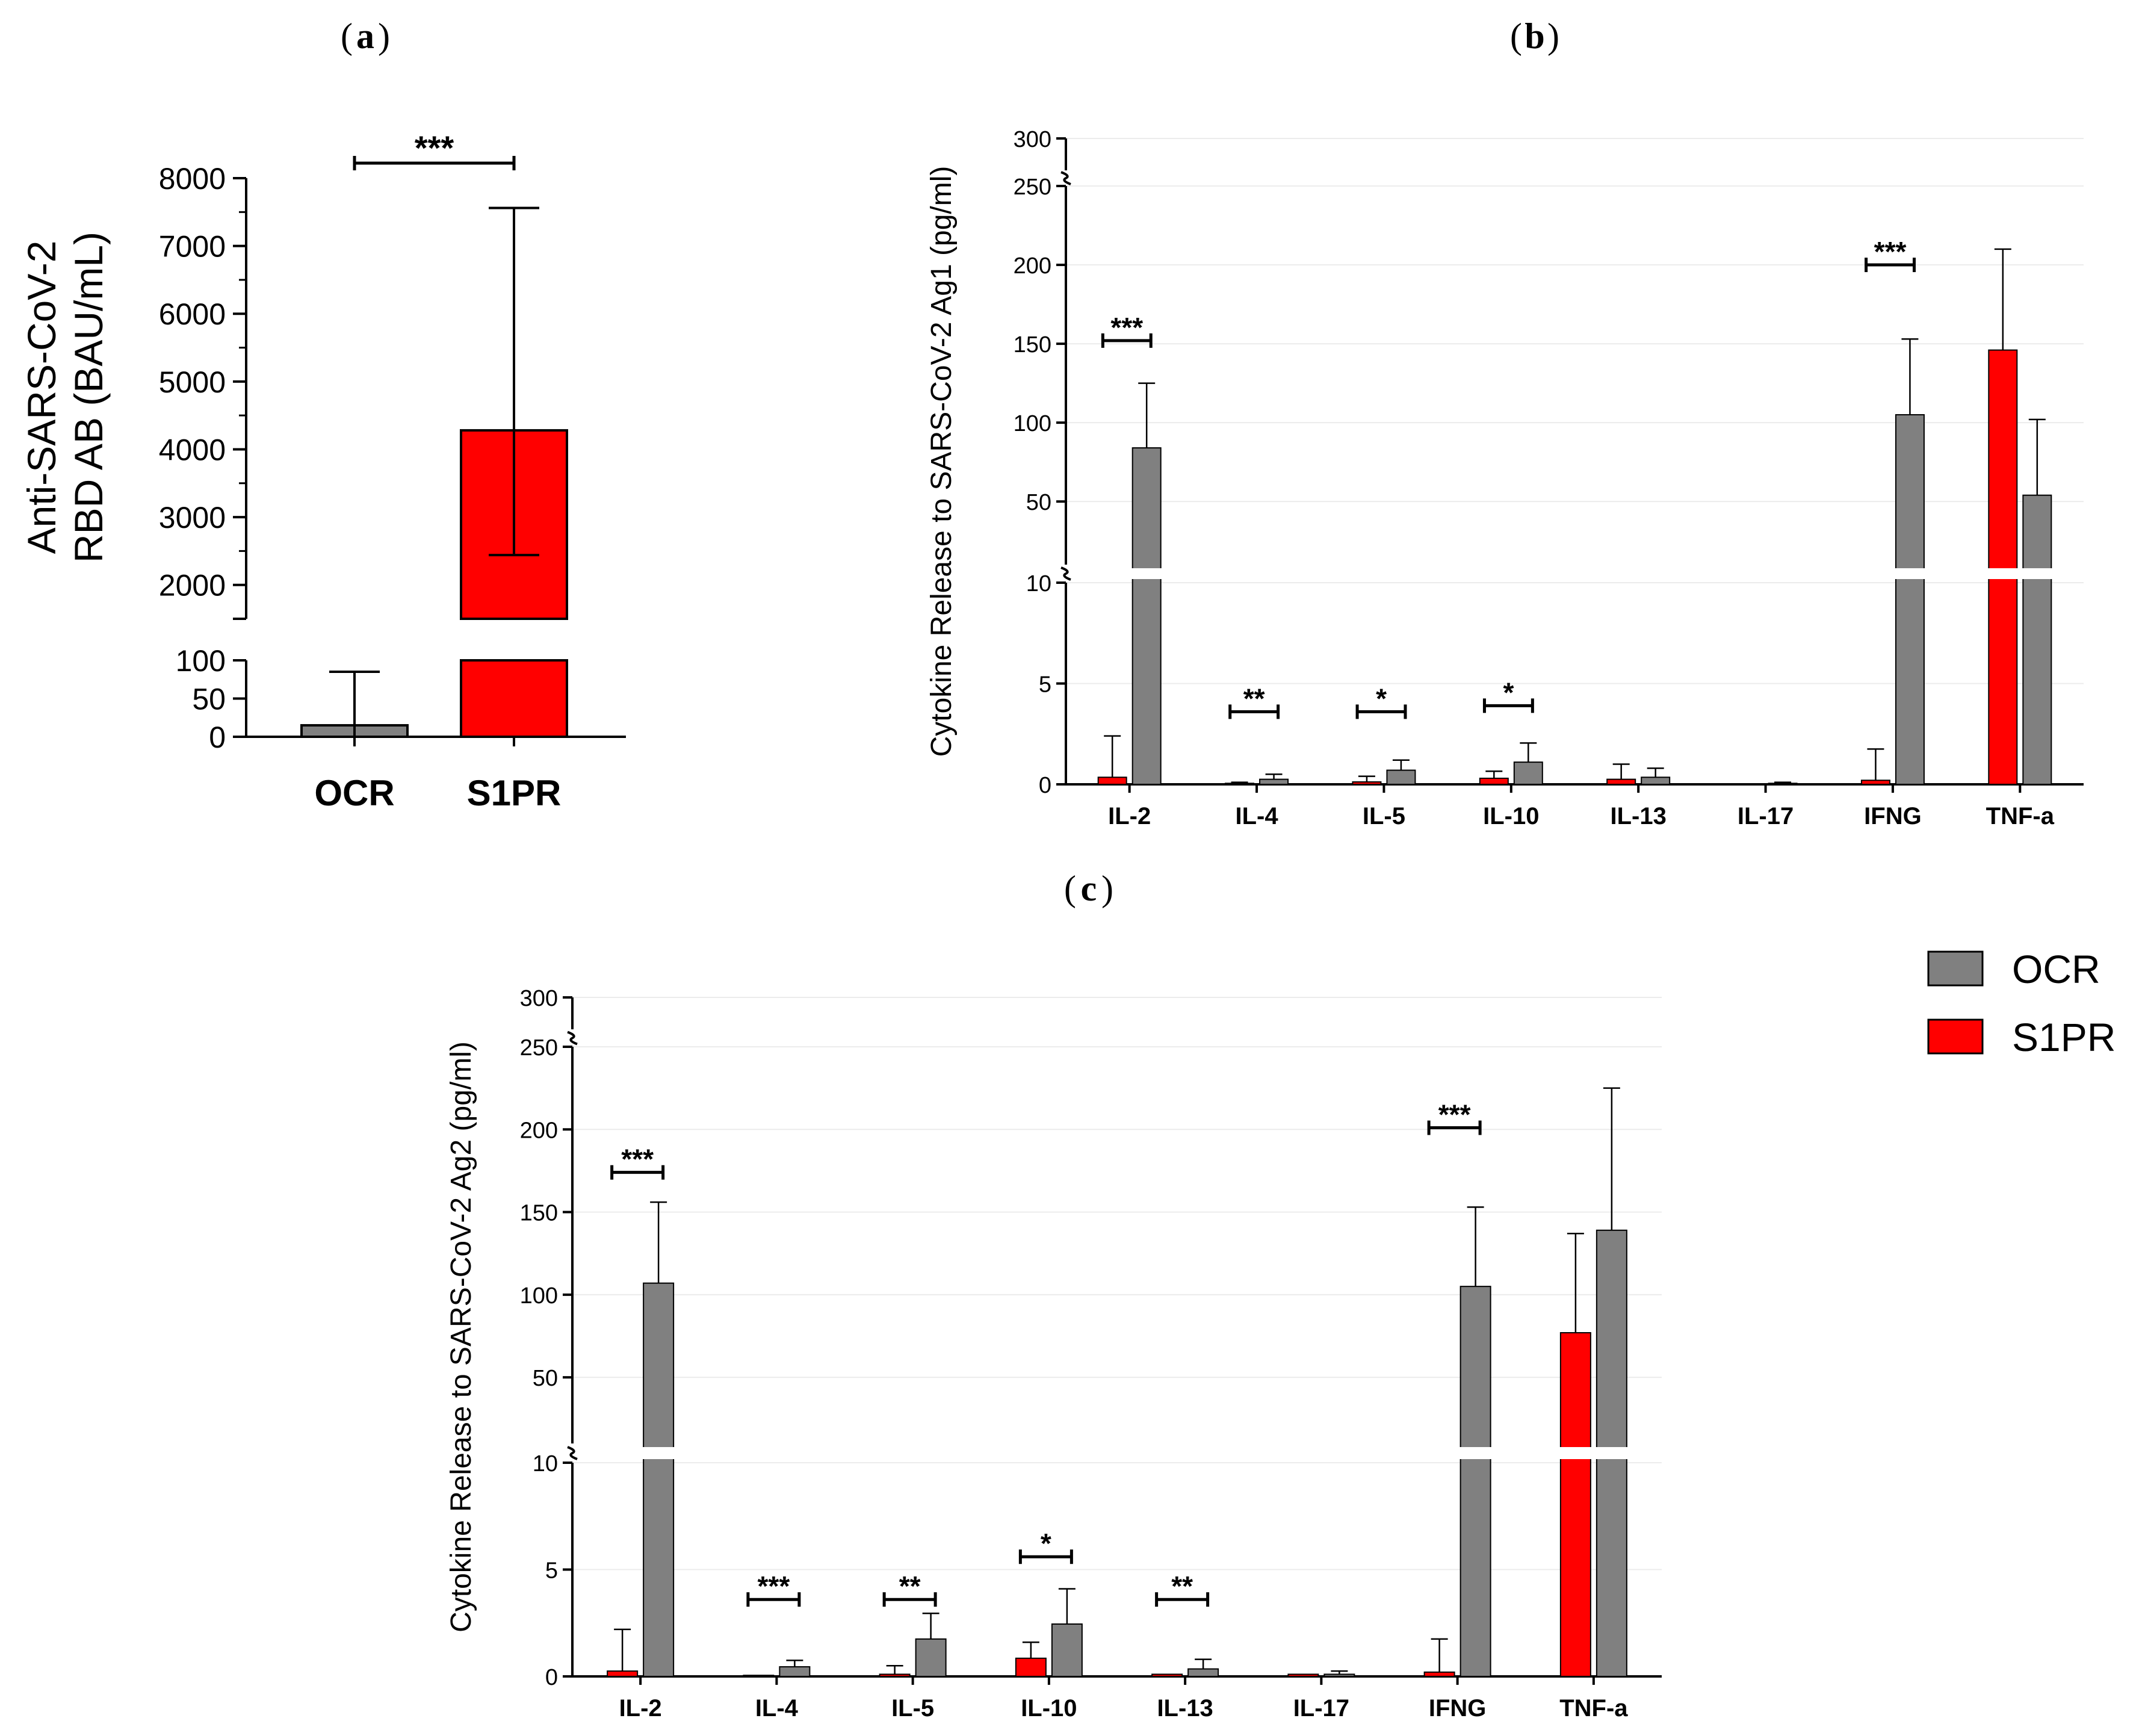 The width and height of the screenshot is (2142, 1736). I want to click on panel-c-ytick-label-mid-4: 250, so click(539, 1048).